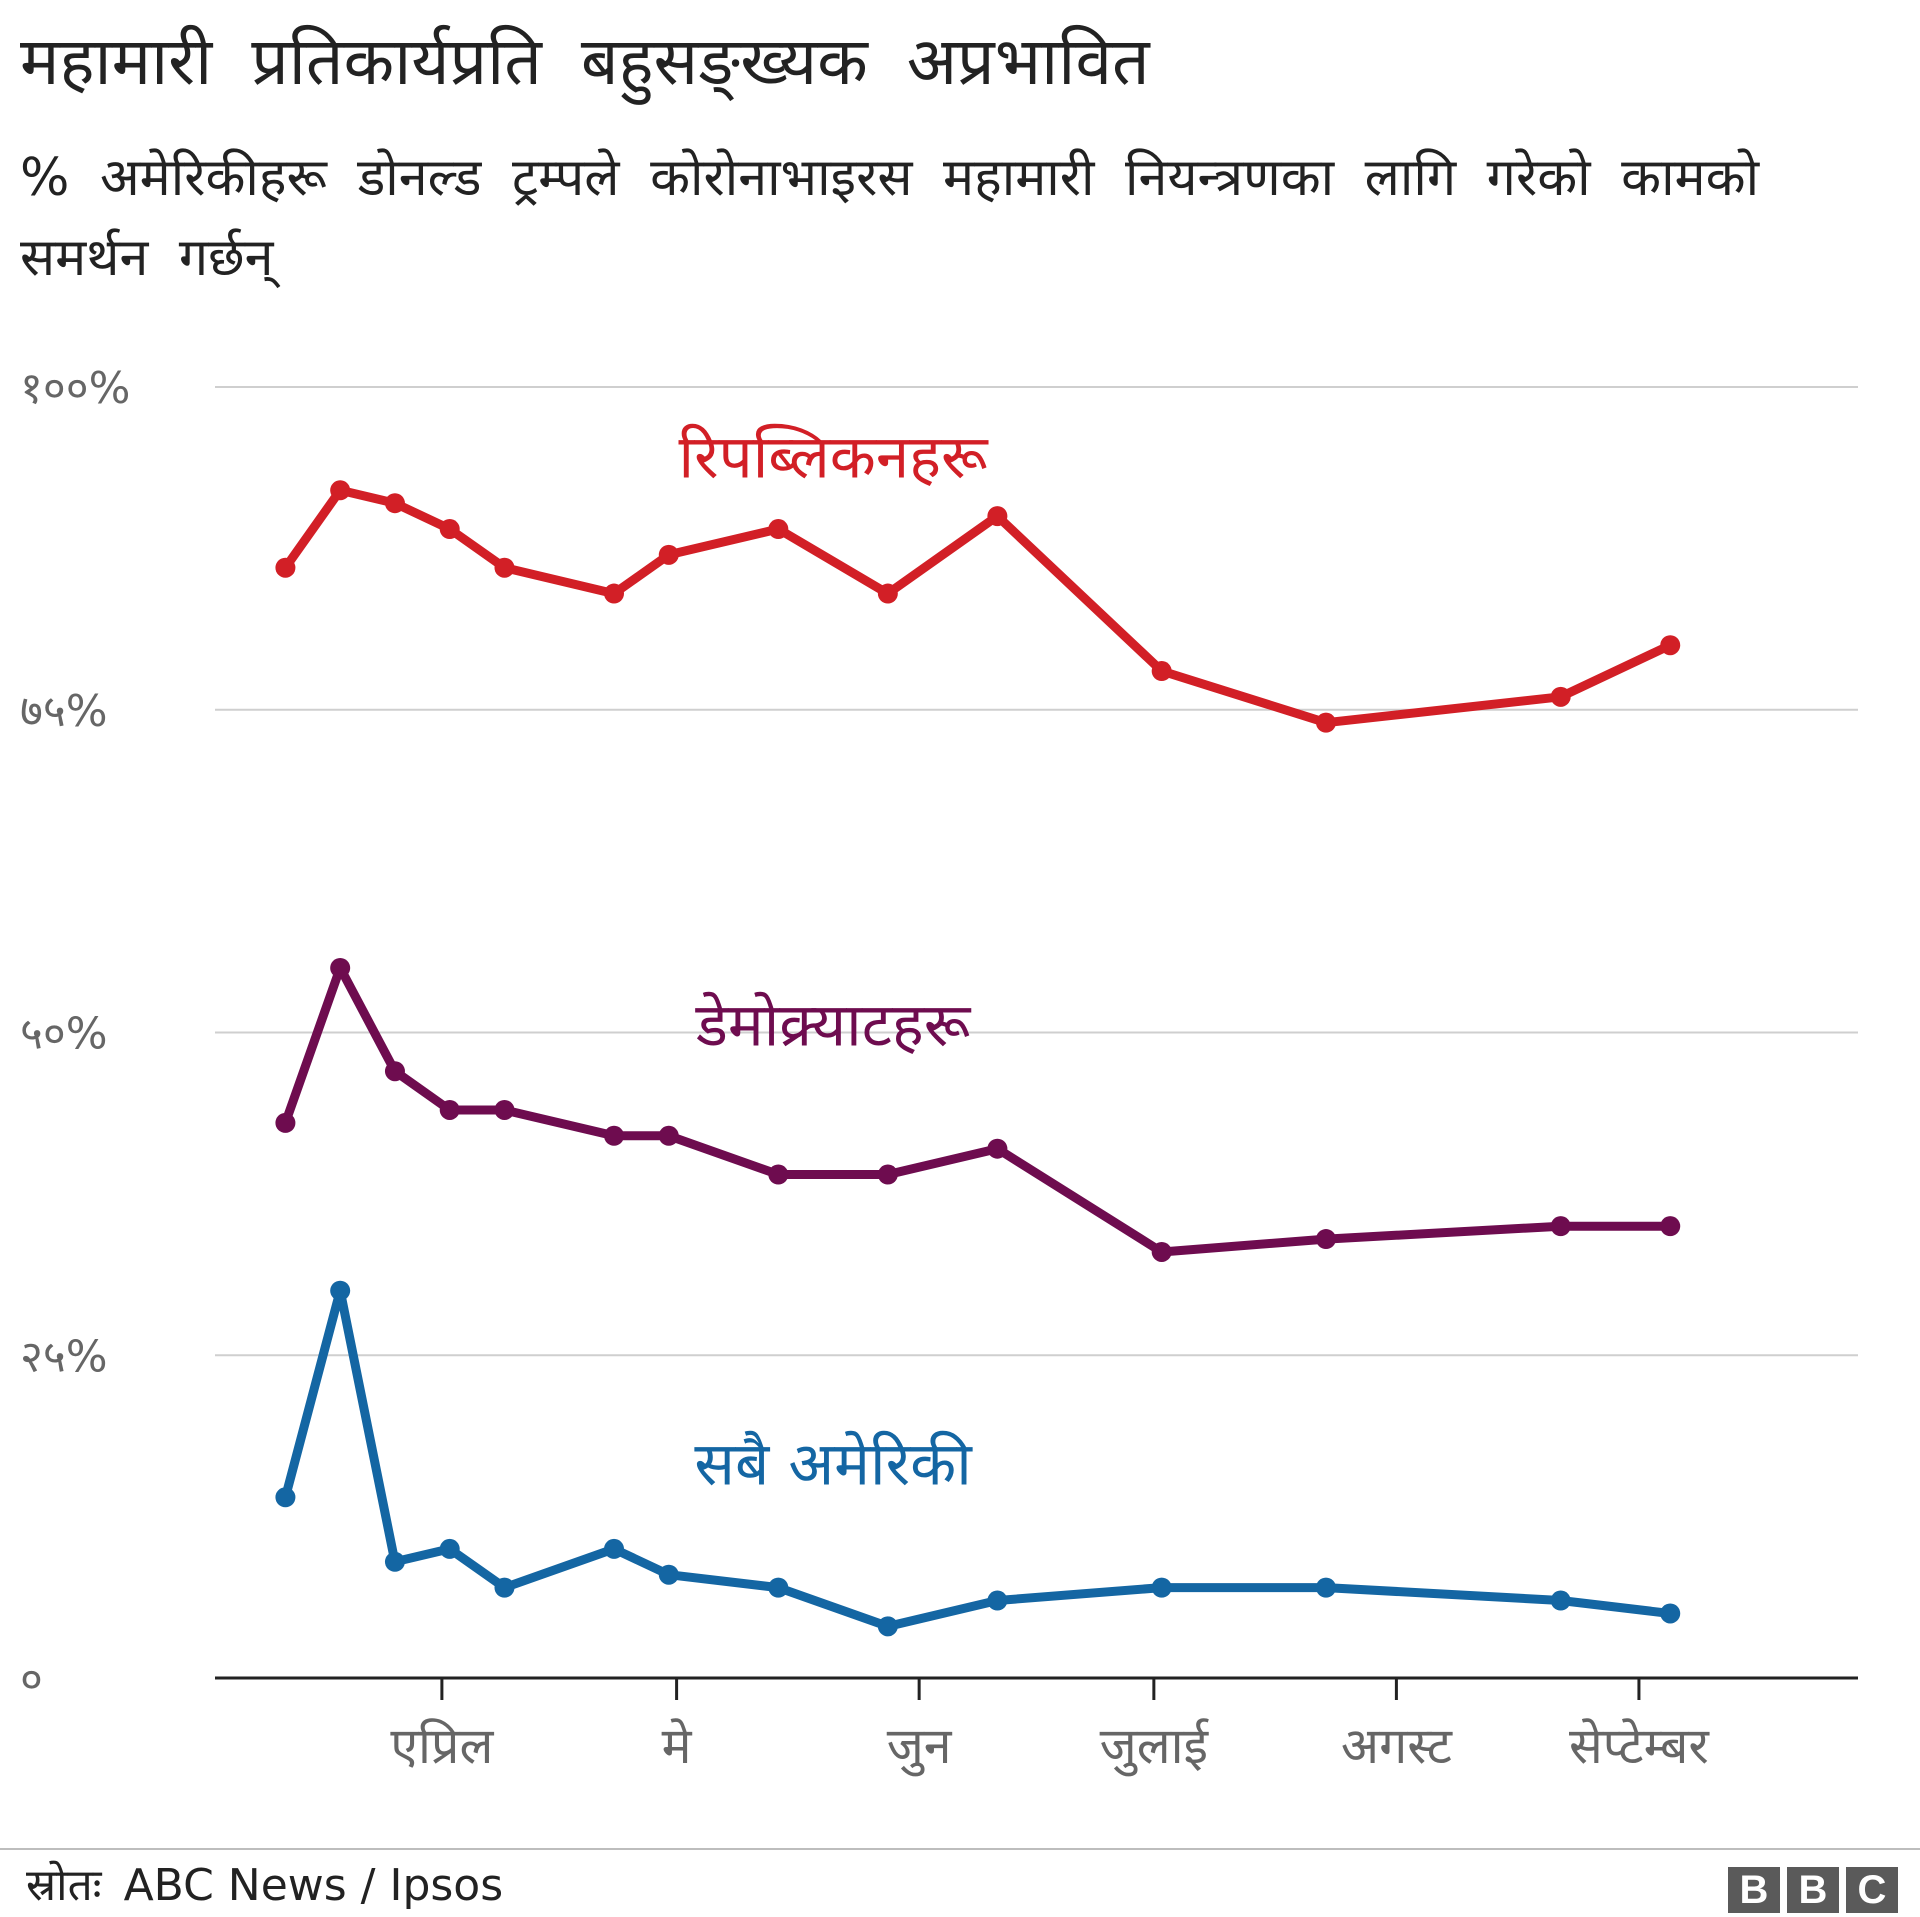  Describe the element at coordinates (64, 1356) in the screenshot. I see `y-tick-label-25: २५%` at that location.